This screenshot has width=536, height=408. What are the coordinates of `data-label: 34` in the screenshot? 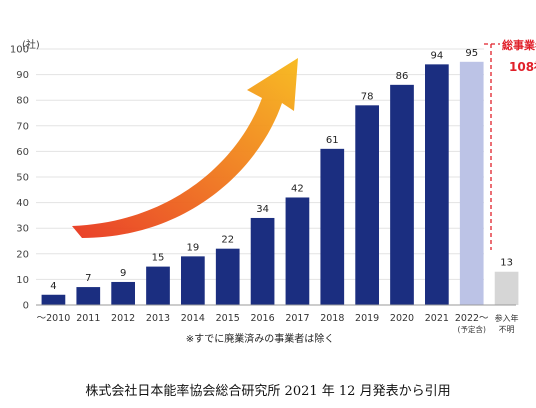 It's located at (262, 209).